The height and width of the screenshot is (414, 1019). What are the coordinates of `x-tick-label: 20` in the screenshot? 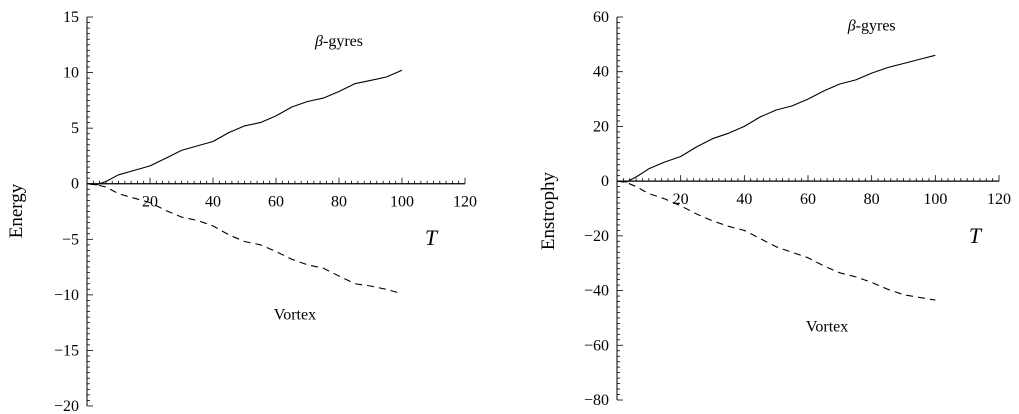 It's located at (681, 199).